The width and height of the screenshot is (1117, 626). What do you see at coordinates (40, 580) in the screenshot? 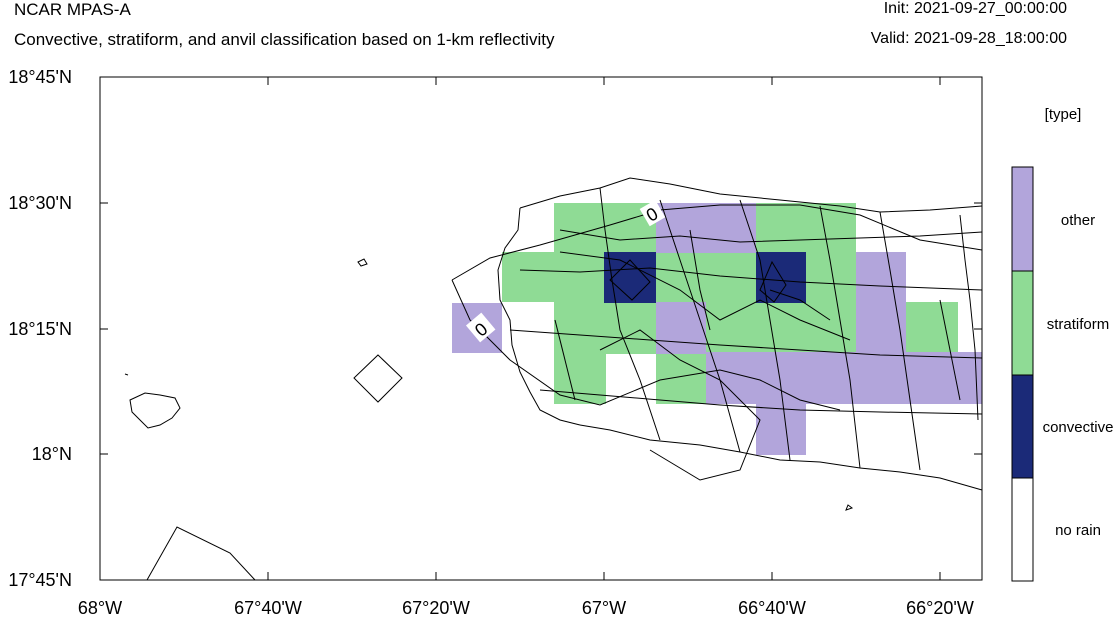
I see `y-tick-label: 17°45'N` at bounding box center [40, 580].